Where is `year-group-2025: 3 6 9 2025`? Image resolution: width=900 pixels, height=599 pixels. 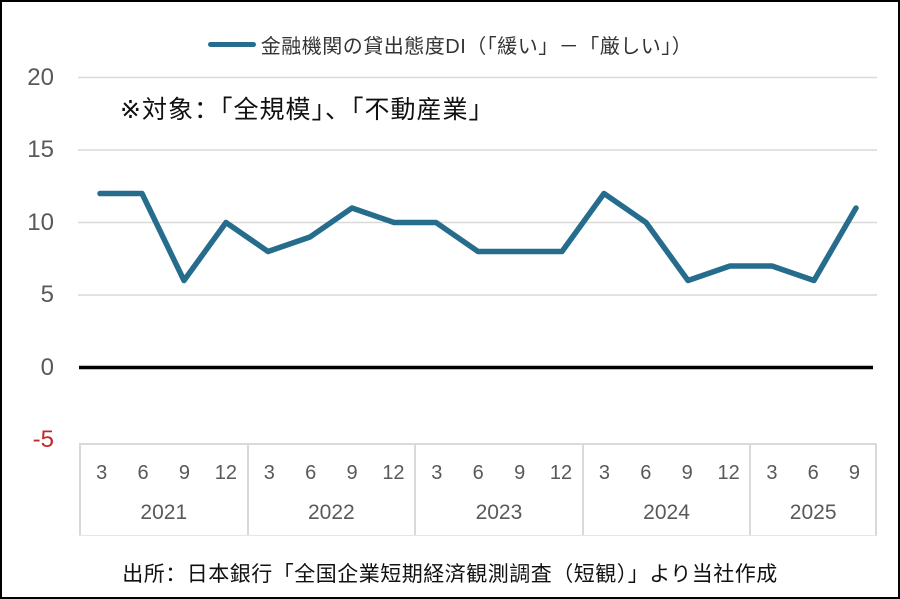 year-group-2025: 3 6 9 2025 is located at coordinates (812, 490).